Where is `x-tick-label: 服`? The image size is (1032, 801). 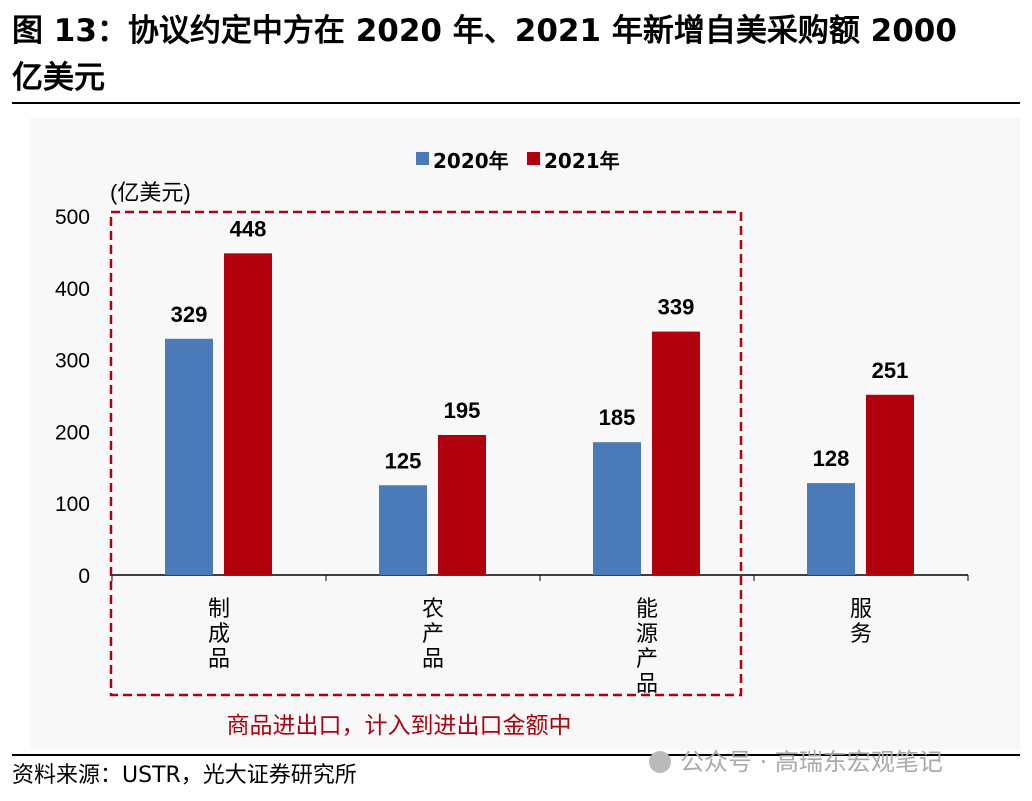 x-tick-label: 服 is located at coordinates (861, 609).